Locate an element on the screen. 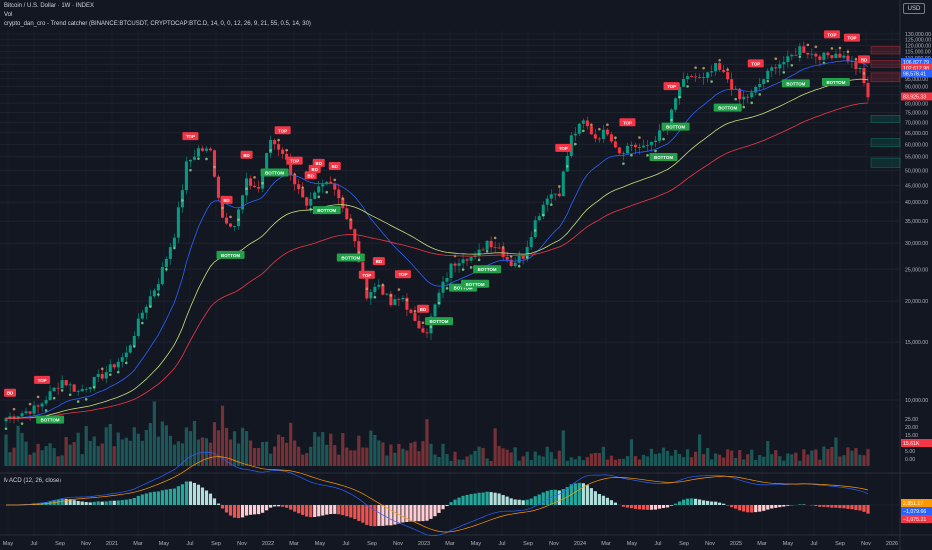 Image resolution: width=932 pixels, height=550 pixels. macd-label: MACD (12, 26, close) is located at coordinates (33, 481).